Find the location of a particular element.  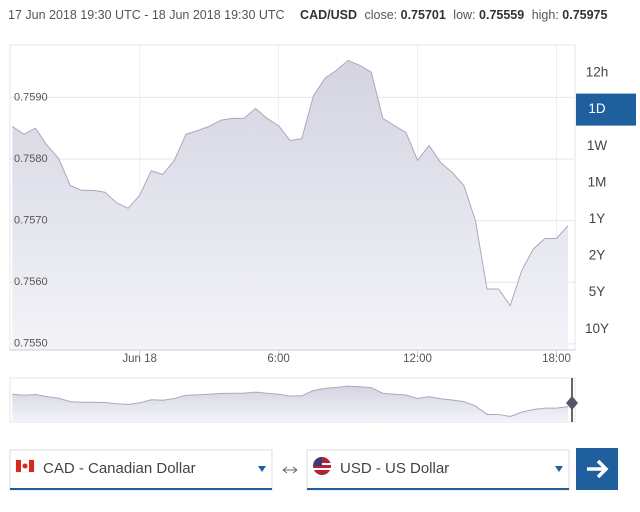

range-button: 10Y is located at coordinates (597, 328).